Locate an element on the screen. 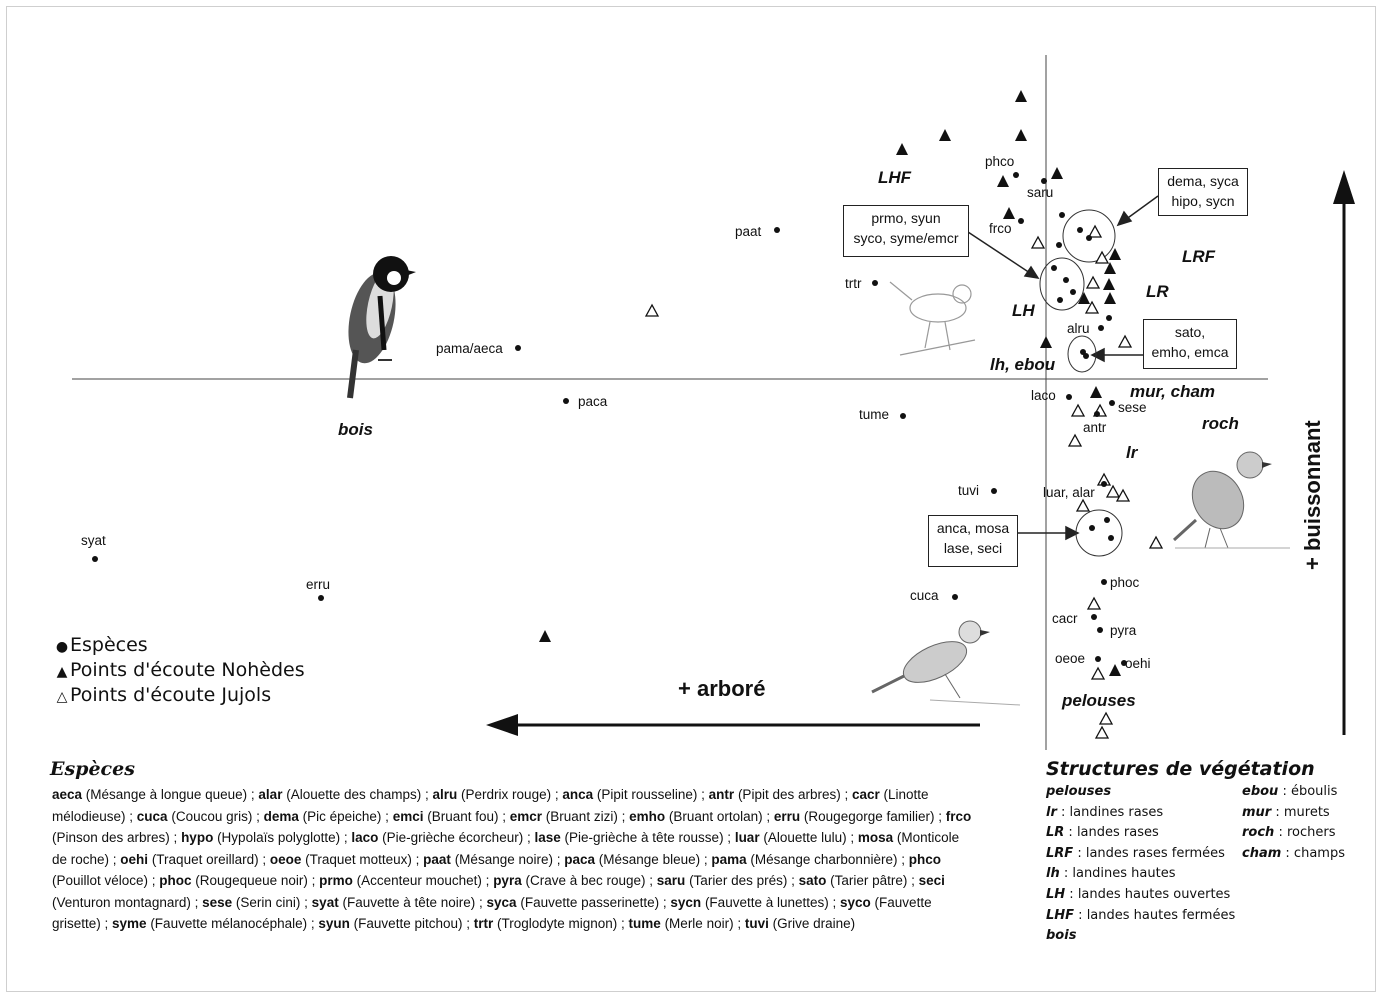 The height and width of the screenshot is (997, 1382). species-common-name: (Pipit rousseline) ; is located at coordinates (651, 794).